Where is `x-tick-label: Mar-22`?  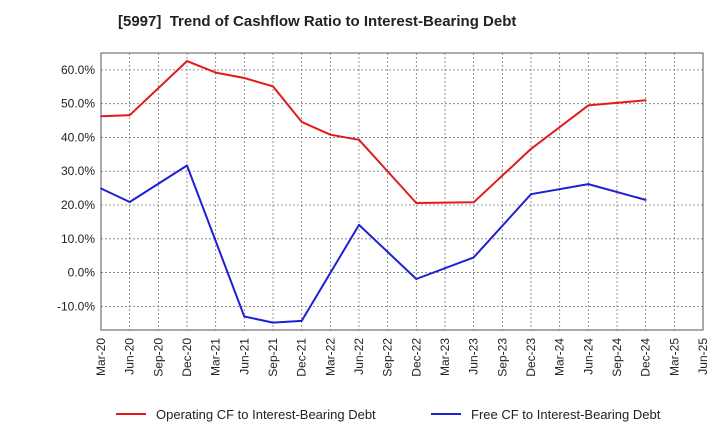 x-tick-label: Mar-22 is located at coordinates (330, 357).